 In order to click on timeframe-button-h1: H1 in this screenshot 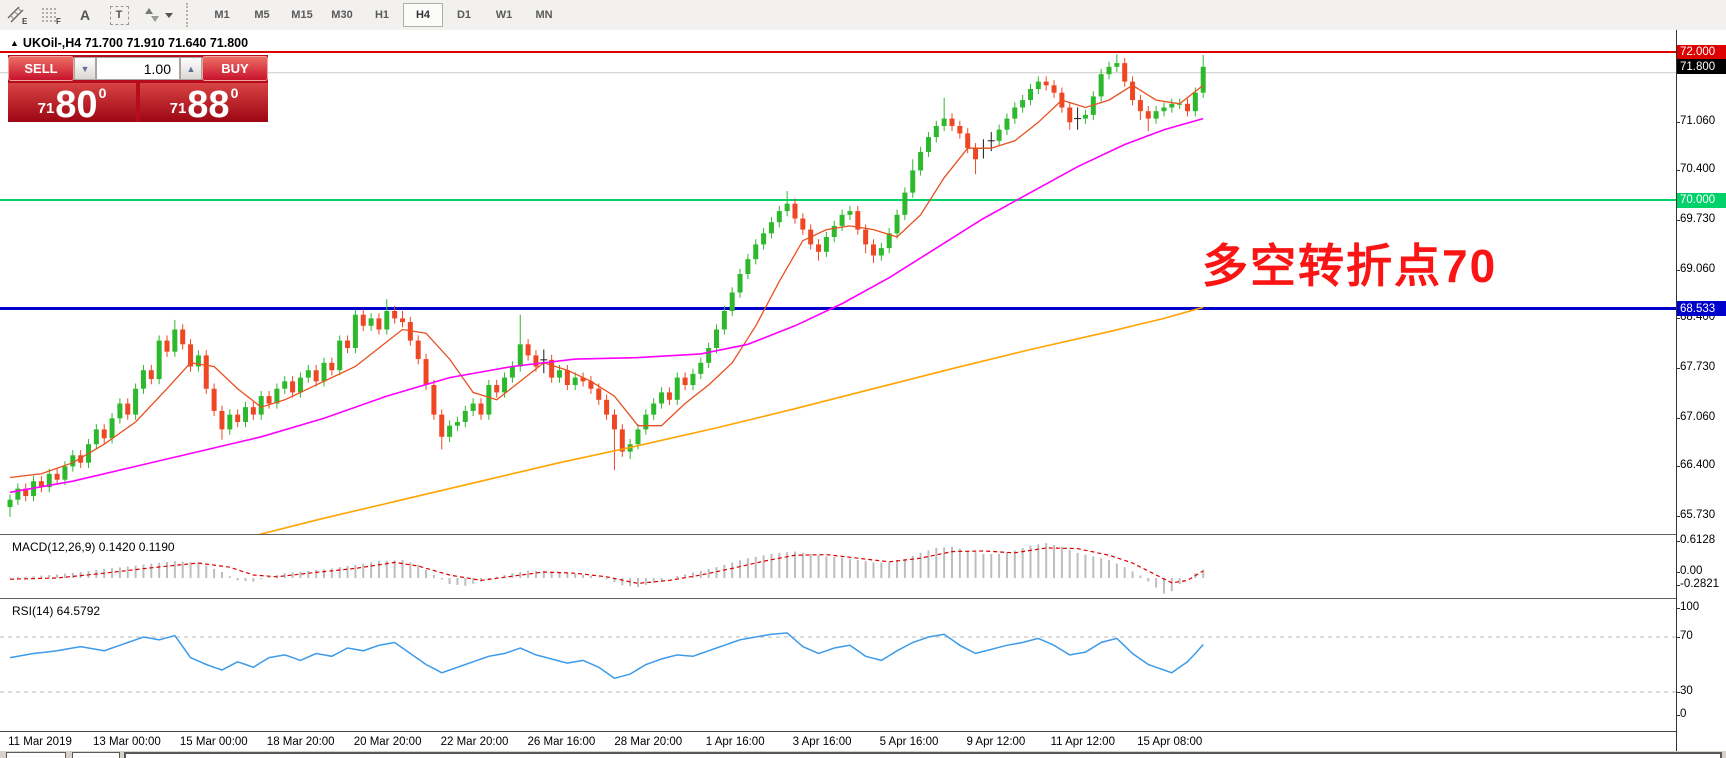, I will do `click(382, 15)`.